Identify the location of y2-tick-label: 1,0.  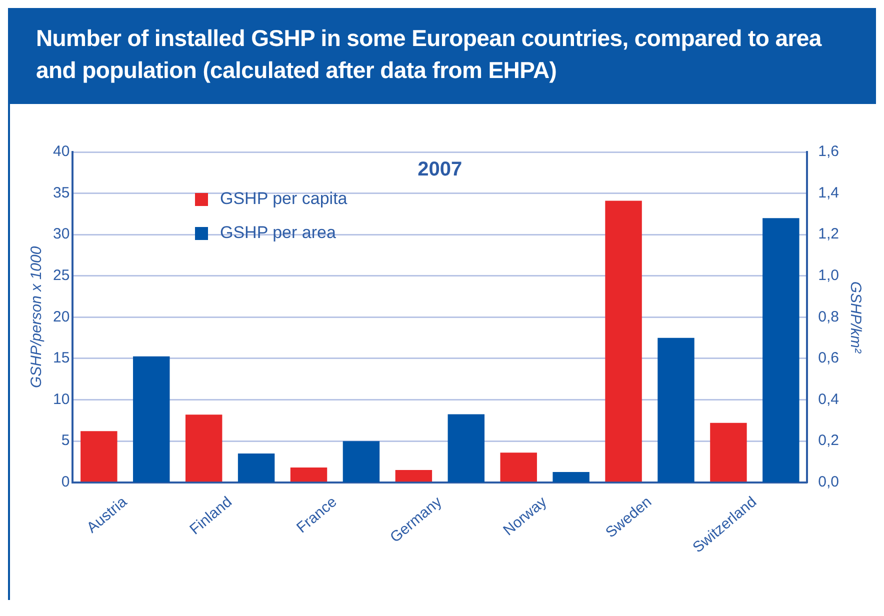
(829, 275).